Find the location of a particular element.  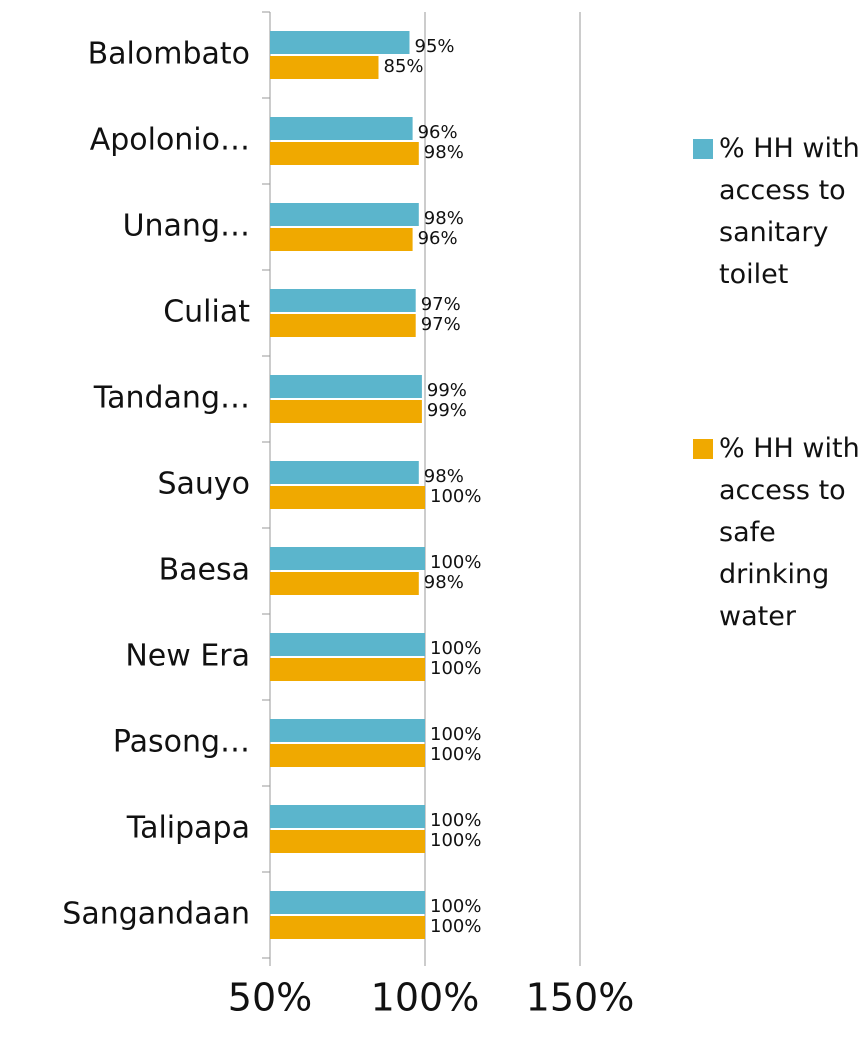

legend-label: % HH with access to safe drinking water is located at coordinates (789, 532).